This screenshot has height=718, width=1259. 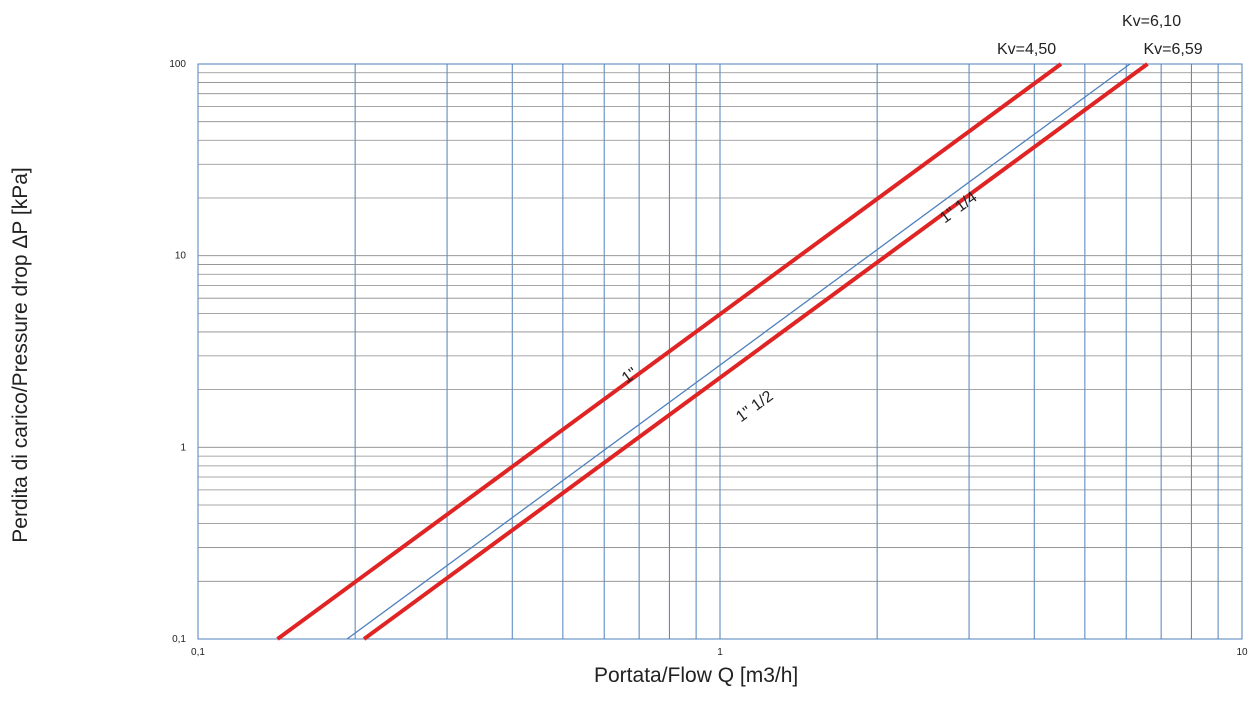 What do you see at coordinates (1026, 49) in the screenshot?
I see `kv-label: Kv=4,50` at bounding box center [1026, 49].